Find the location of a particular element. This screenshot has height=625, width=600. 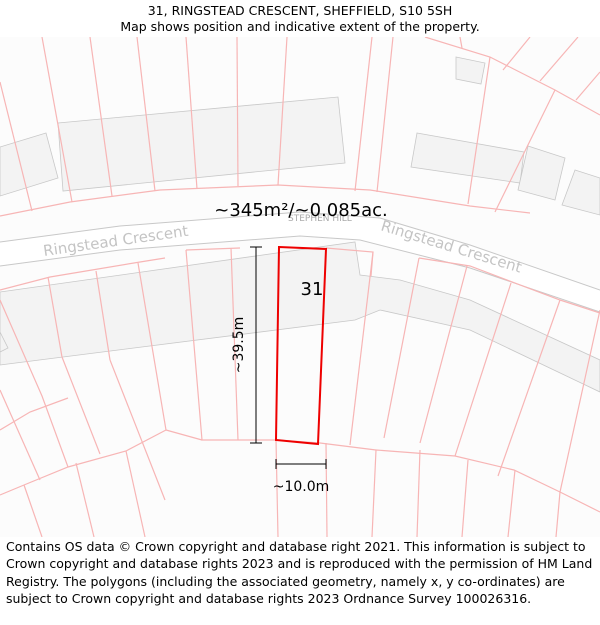

dimension-lines is located at coordinates (288, 357).